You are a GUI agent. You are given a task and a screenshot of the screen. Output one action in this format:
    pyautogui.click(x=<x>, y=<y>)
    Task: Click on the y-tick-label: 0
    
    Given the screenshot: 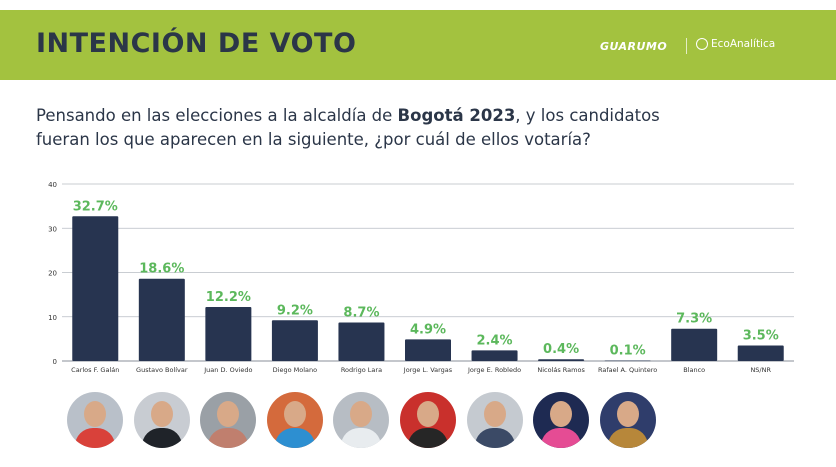 What is the action you would take?
    pyautogui.click(x=55, y=362)
    